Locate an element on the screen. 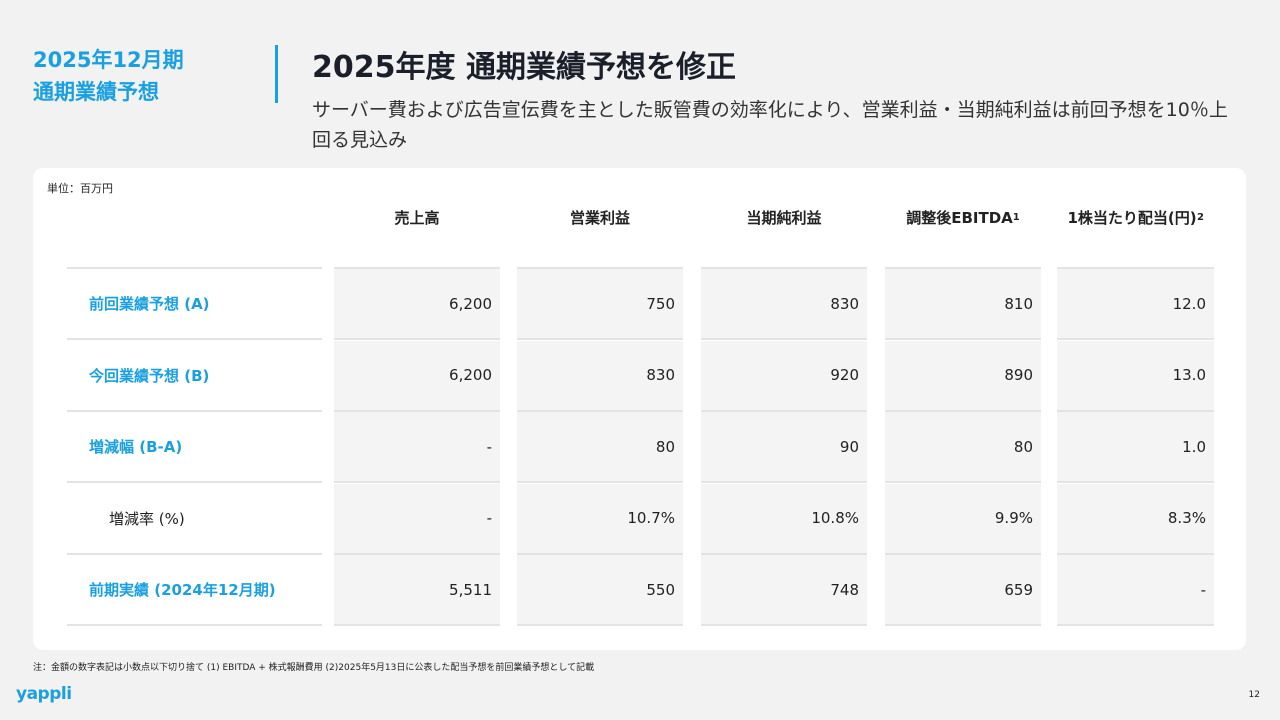 The height and width of the screenshot is (720, 1280). table-cell: 890 is located at coordinates (963, 376).